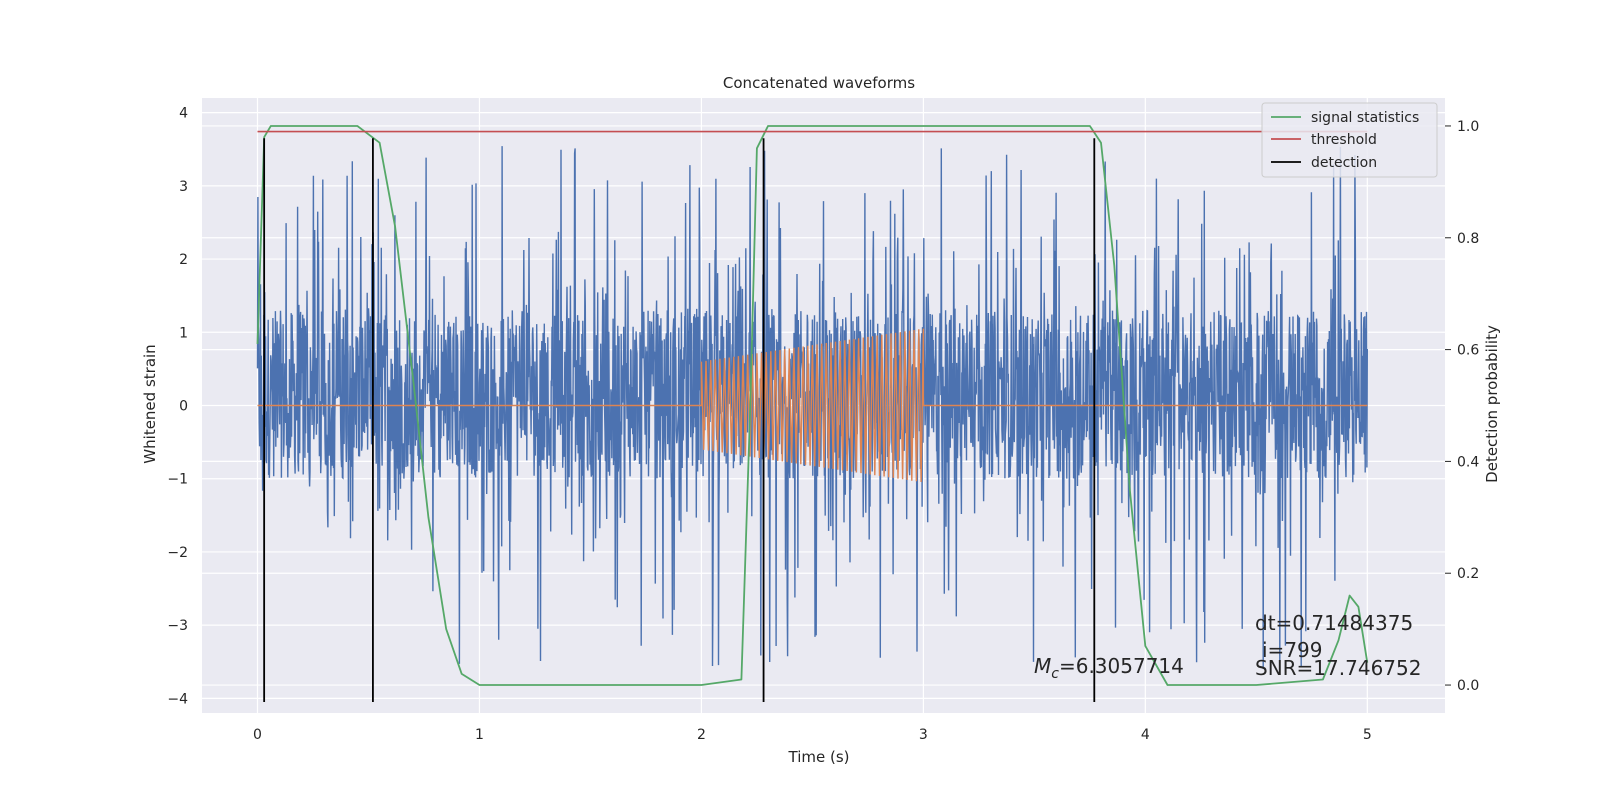 This screenshot has height=800, width=1600. Describe the element at coordinates (1365, 118) in the screenshot. I see `legend-label-signal-statistics: signal statistics` at that location.